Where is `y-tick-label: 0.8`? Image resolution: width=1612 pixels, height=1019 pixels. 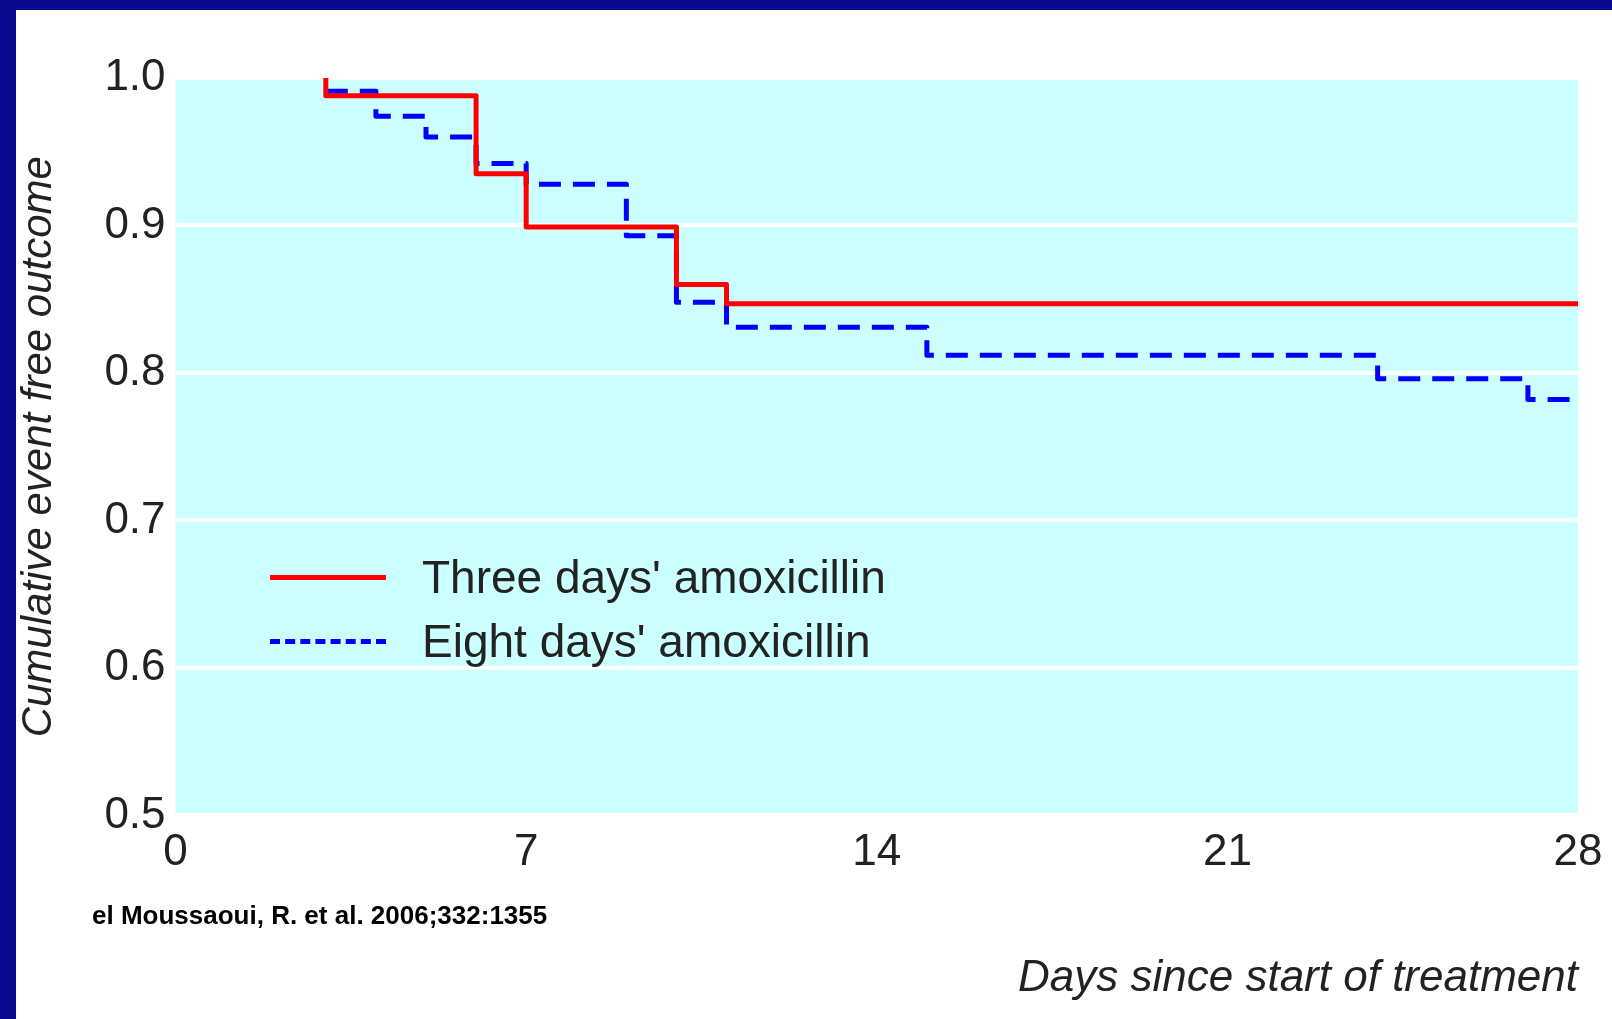 y-tick-label: 0.8 is located at coordinates (135, 370).